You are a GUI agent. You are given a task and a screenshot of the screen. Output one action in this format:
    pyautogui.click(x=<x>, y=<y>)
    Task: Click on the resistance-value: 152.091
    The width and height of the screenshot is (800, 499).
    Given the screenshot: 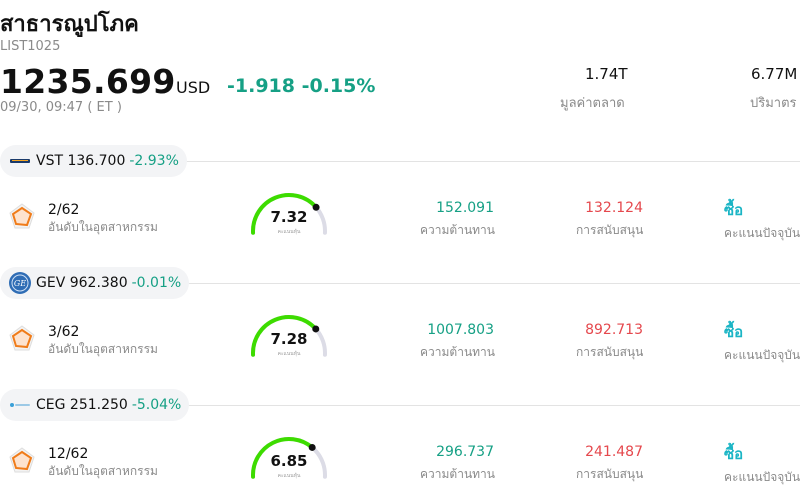 What is the action you would take?
    pyautogui.click(x=465, y=208)
    